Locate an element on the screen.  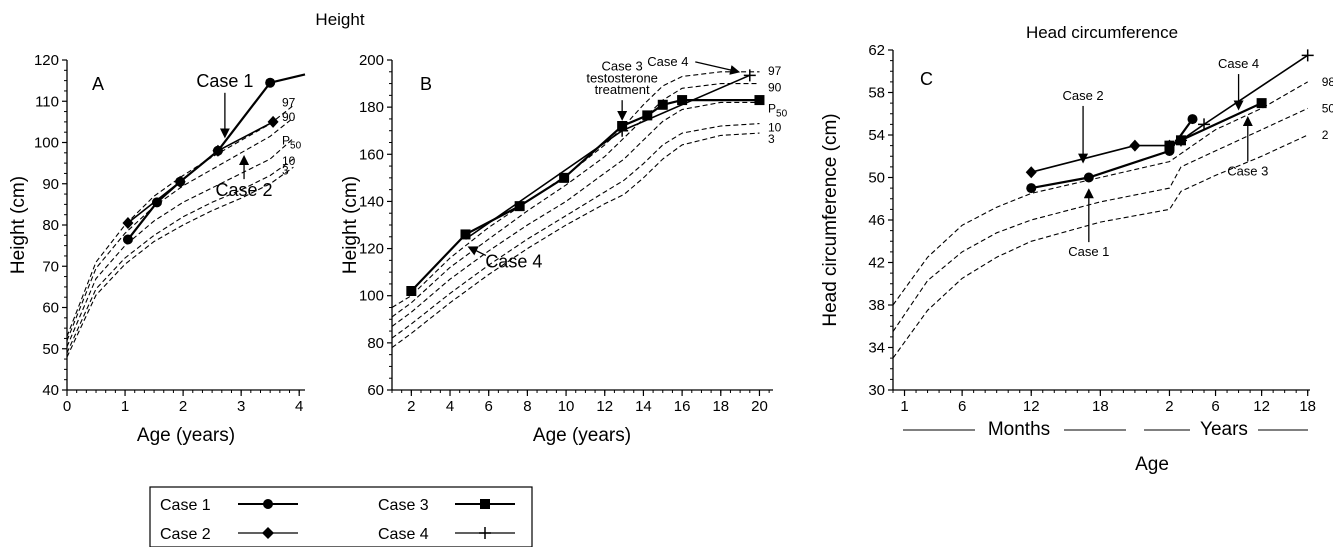
legend-marker-cross is located at coordinates (485, 533).